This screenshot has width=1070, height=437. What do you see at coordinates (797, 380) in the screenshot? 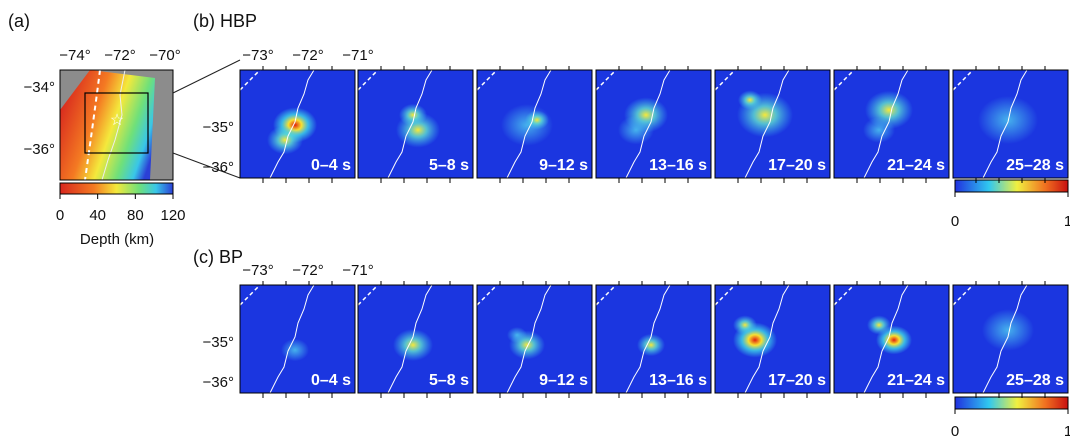
I see `time-window-label: 17–20 s` at bounding box center [797, 380].